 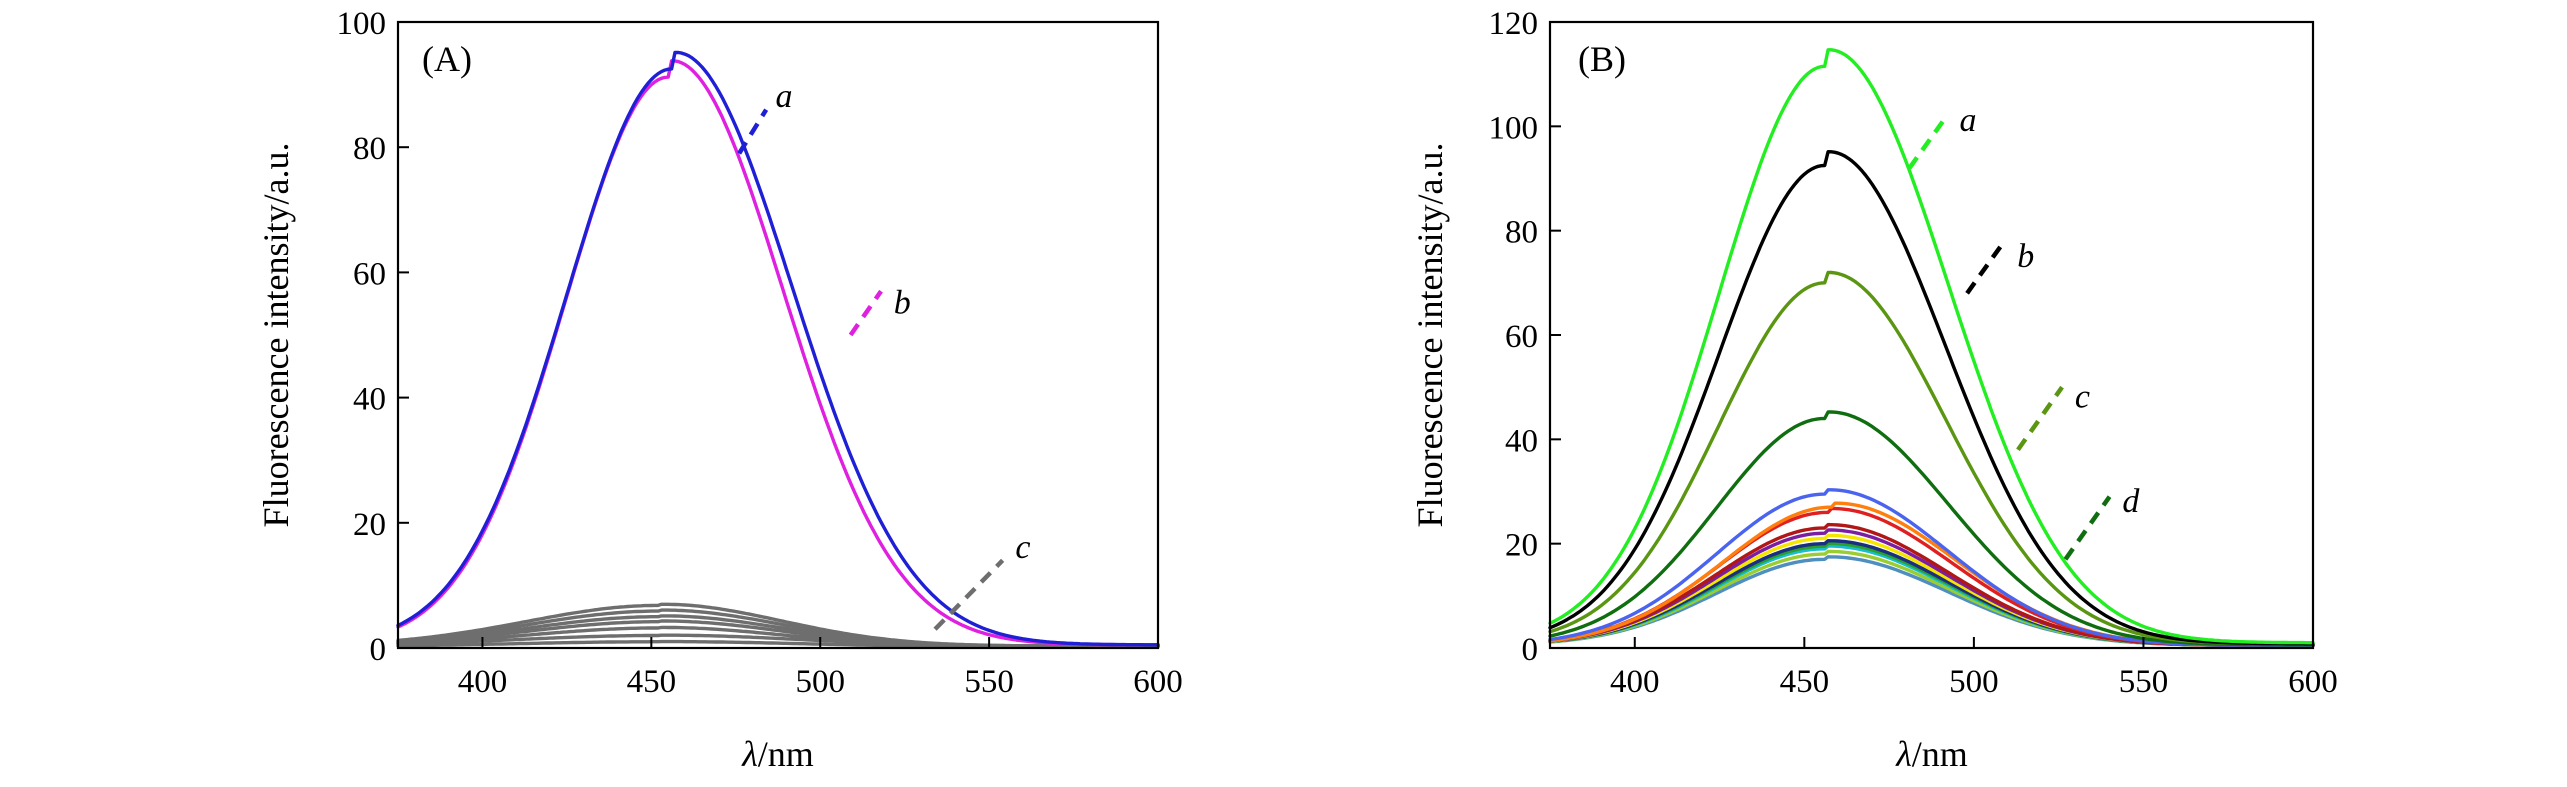 I want to click on y-tick-label-b: 80, so click(x=1521, y=233).